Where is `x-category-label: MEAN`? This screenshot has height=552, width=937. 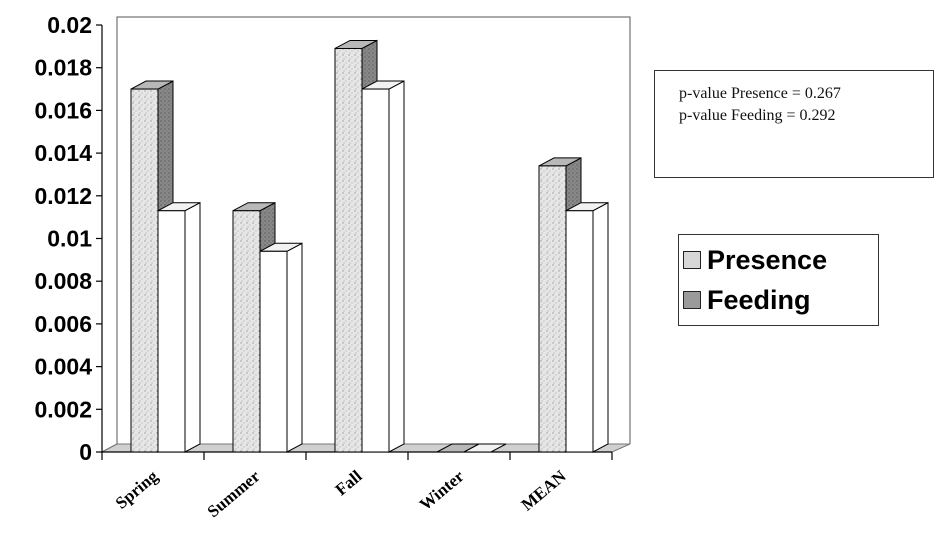 x-category-label: MEAN is located at coordinates (544, 490).